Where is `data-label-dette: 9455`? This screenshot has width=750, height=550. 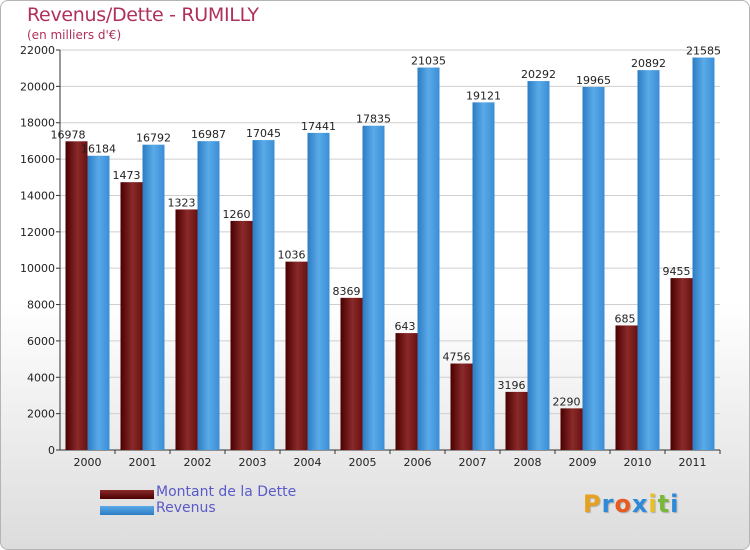 data-label-dette: 9455 is located at coordinates (677, 271).